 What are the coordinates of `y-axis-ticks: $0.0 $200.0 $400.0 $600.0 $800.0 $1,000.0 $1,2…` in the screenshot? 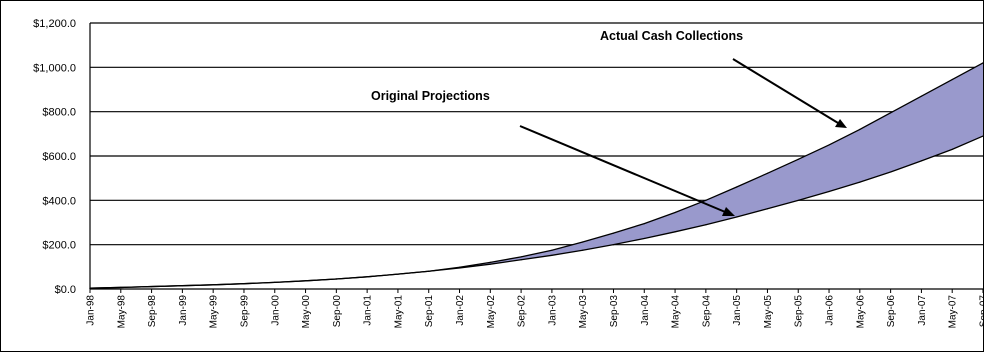 It's located at (54, 157).